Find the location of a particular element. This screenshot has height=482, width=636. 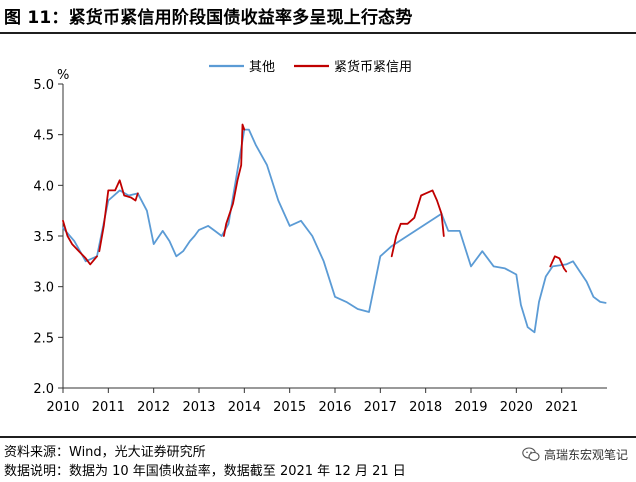

bottom-divider is located at coordinates (318, 437).